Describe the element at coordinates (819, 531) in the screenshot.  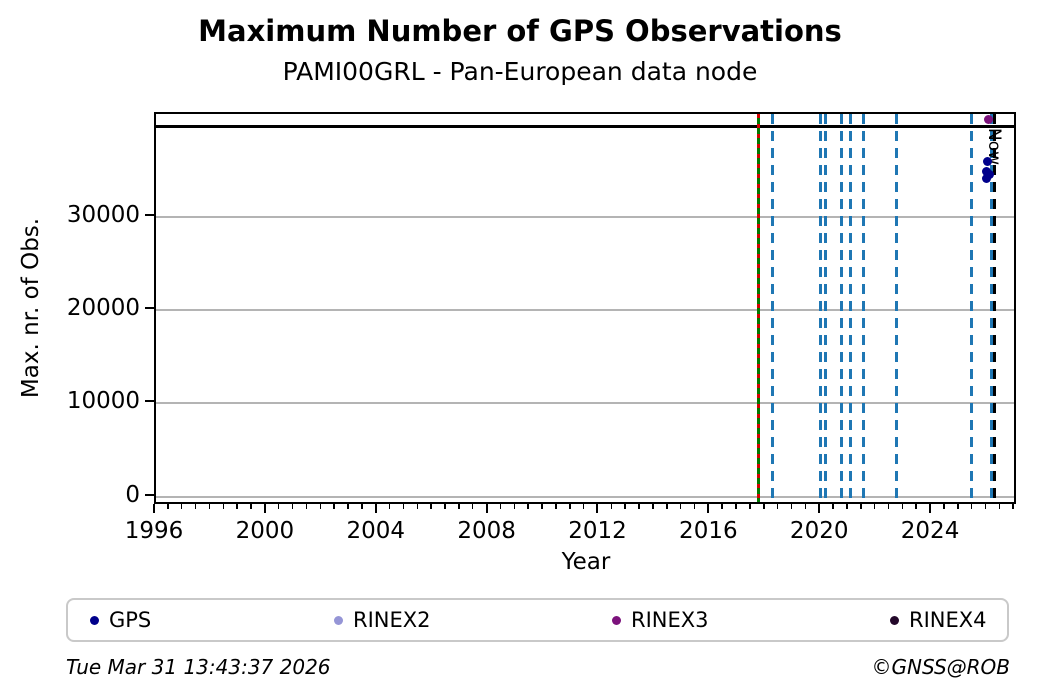
I see `x-tick-label: 2020` at that location.